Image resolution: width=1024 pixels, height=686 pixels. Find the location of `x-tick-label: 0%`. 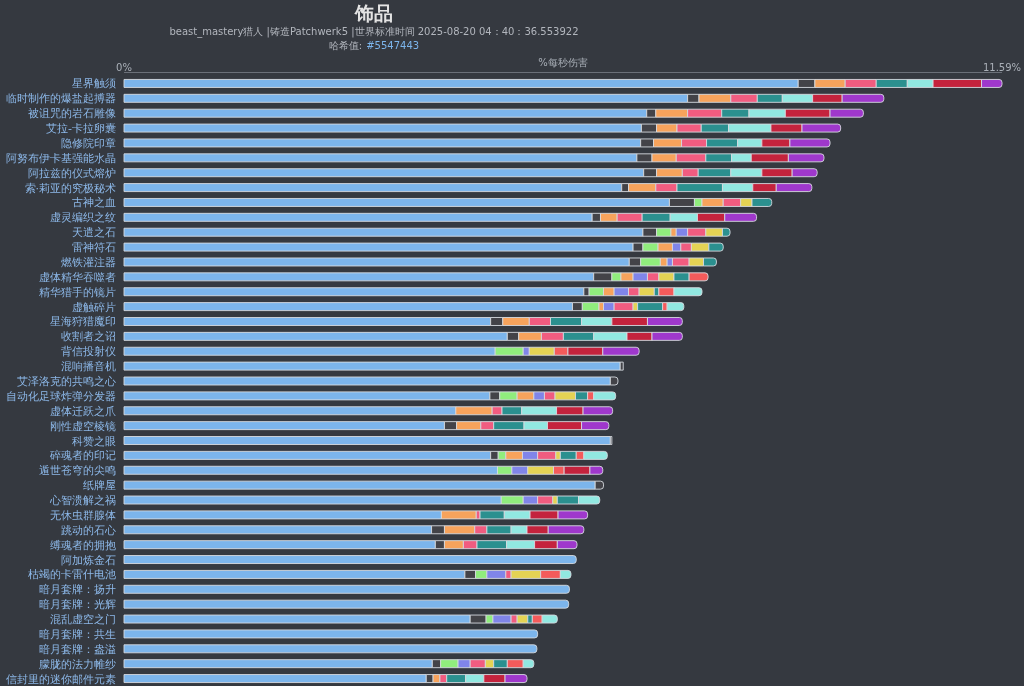

x-tick-label: 0% is located at coordinates (124, 67).